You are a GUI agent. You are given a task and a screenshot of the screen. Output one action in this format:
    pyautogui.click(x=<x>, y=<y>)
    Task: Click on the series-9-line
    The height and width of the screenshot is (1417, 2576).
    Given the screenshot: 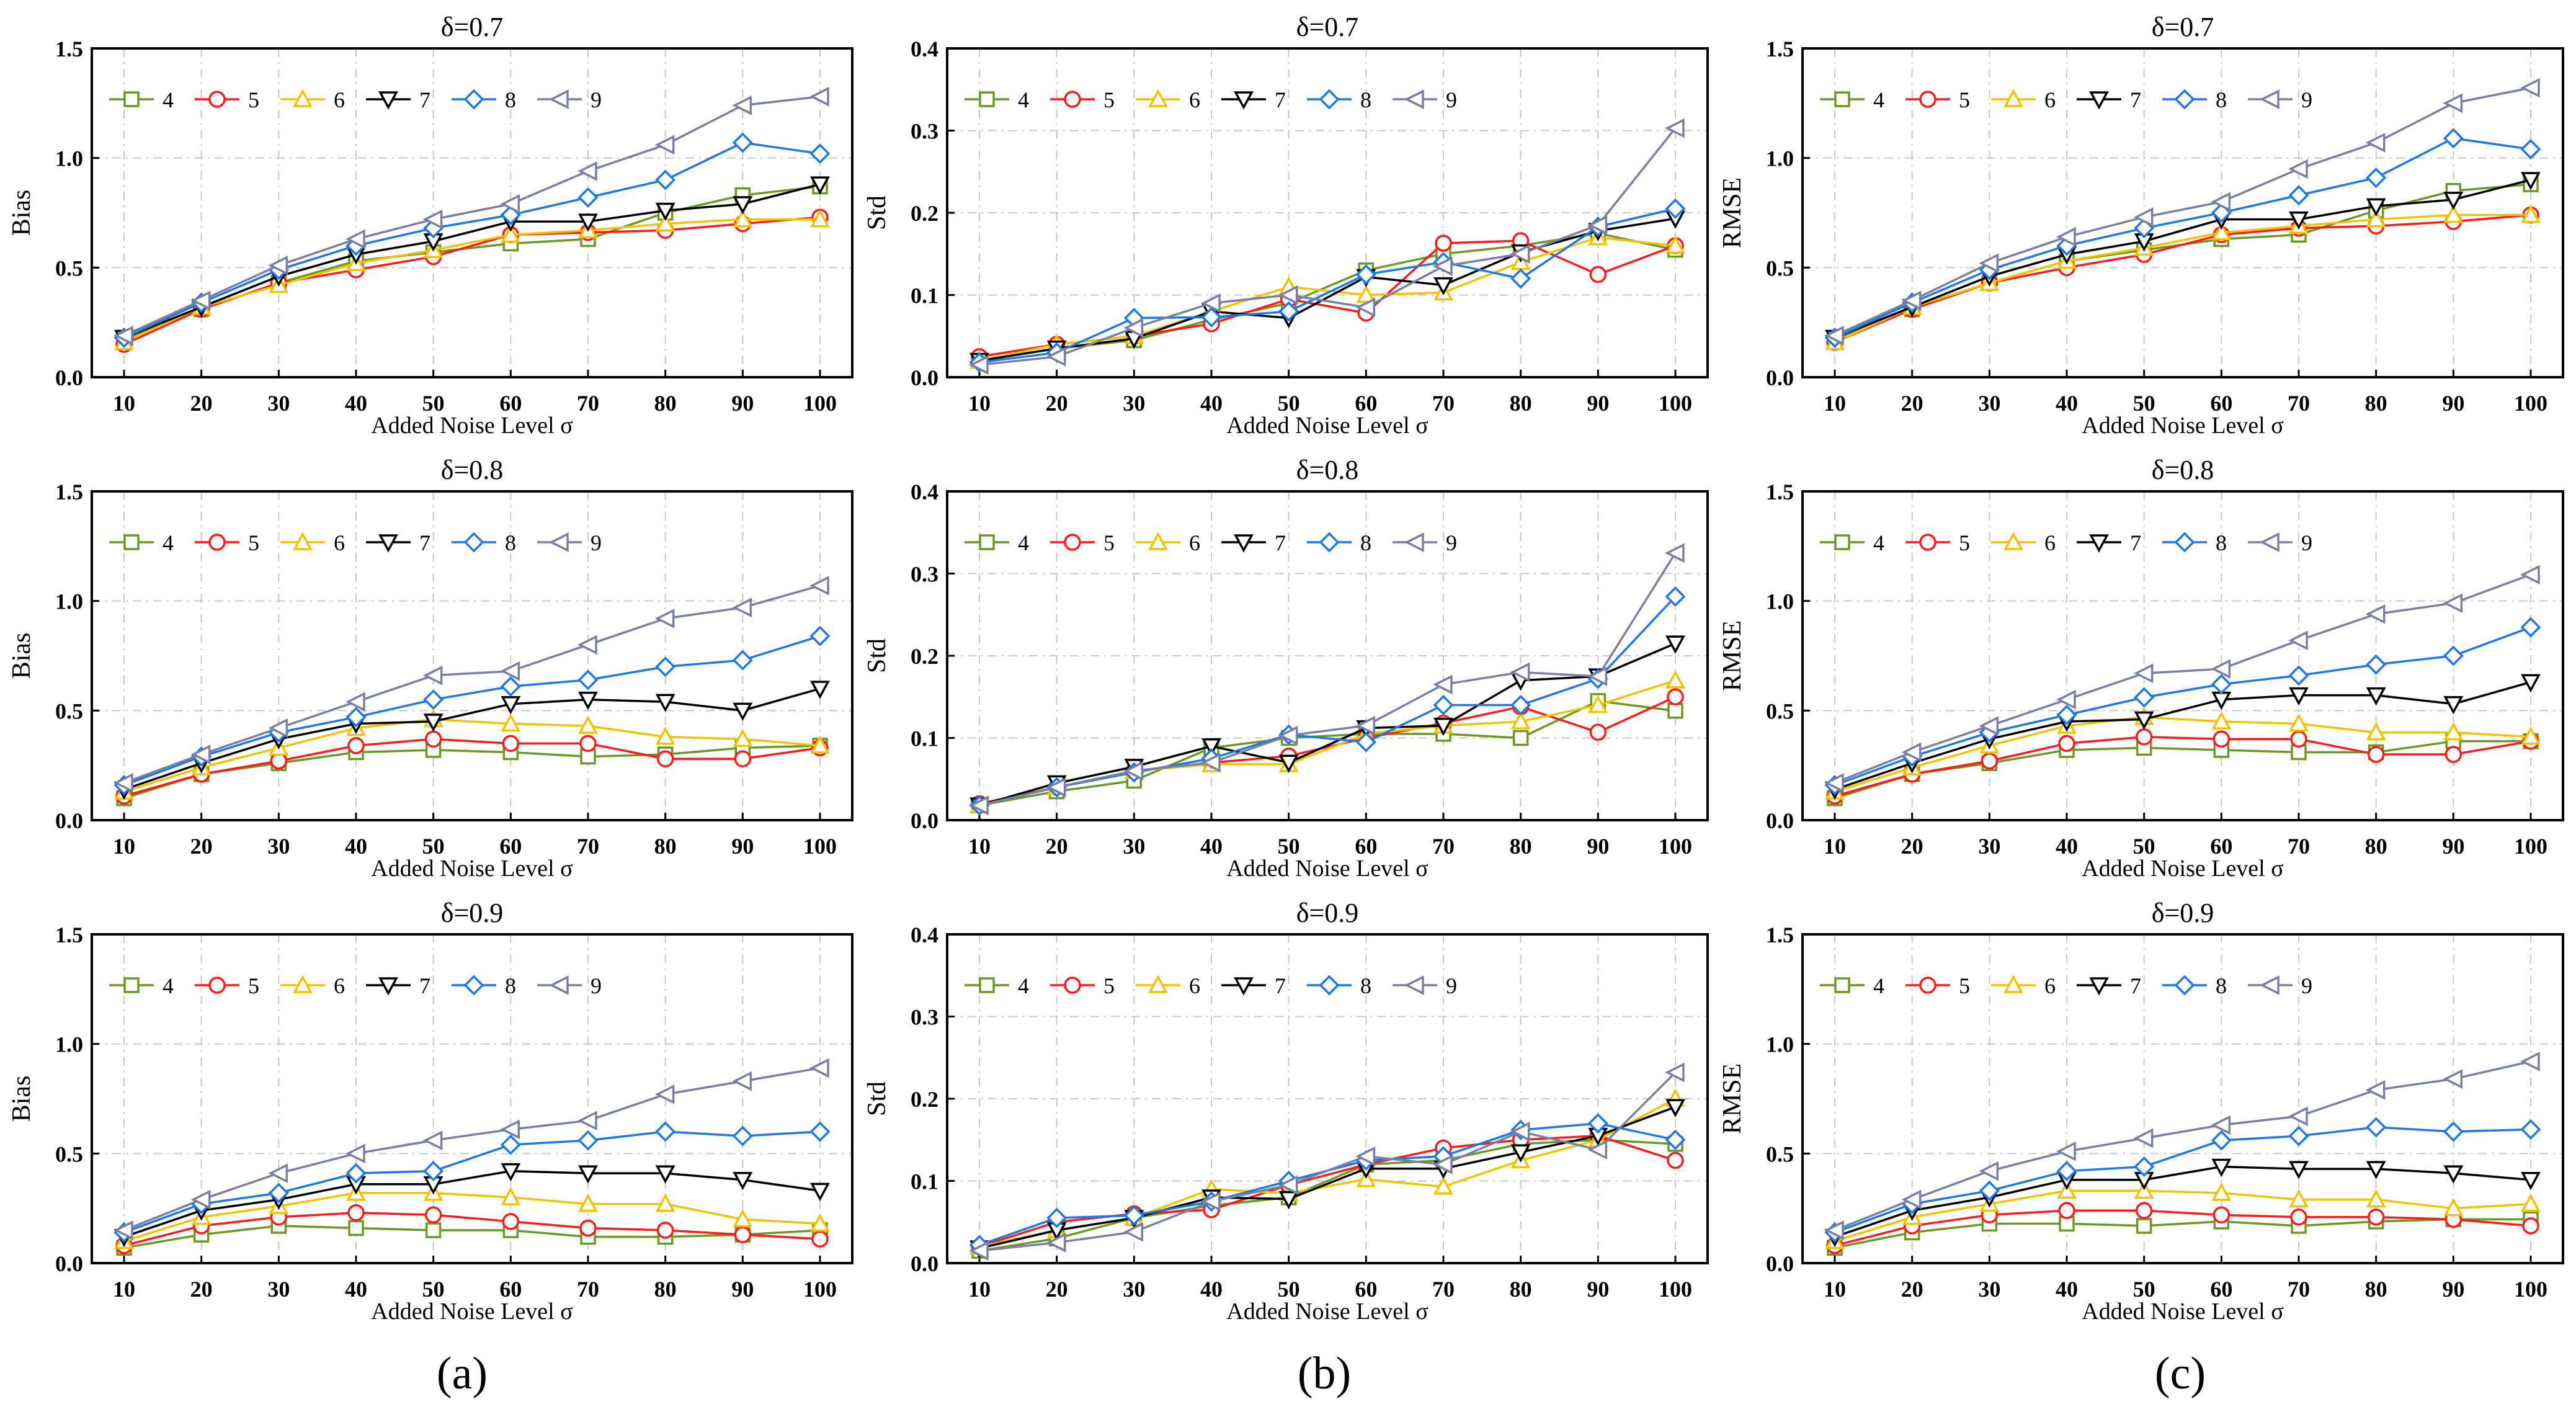 What is the action you would take?
    pyautogui.click(x=2182, y=212)
    